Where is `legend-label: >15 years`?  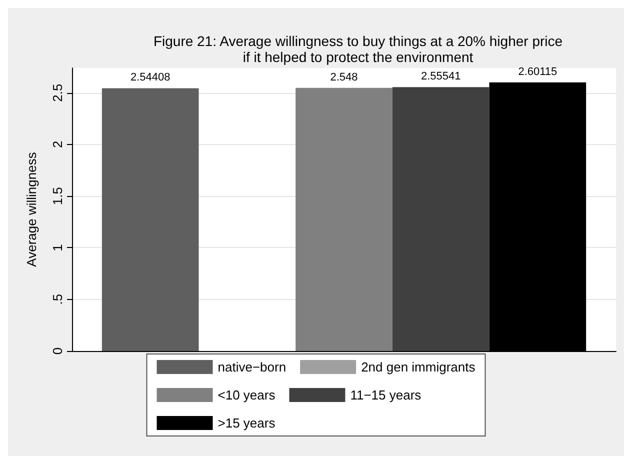 legend-label: >15 years is located at coordinates (247, 423).